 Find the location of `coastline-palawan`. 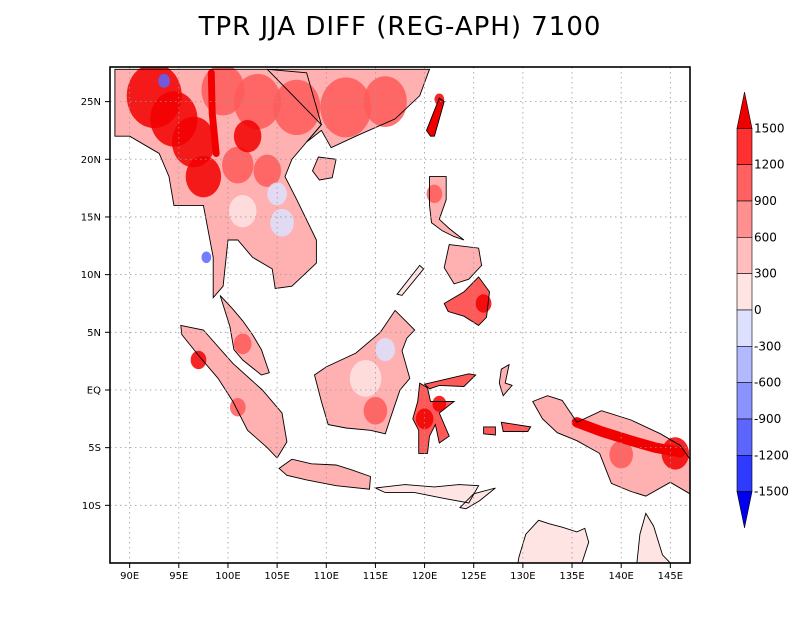

coastline-palawan is located at coordinates (410, 280).